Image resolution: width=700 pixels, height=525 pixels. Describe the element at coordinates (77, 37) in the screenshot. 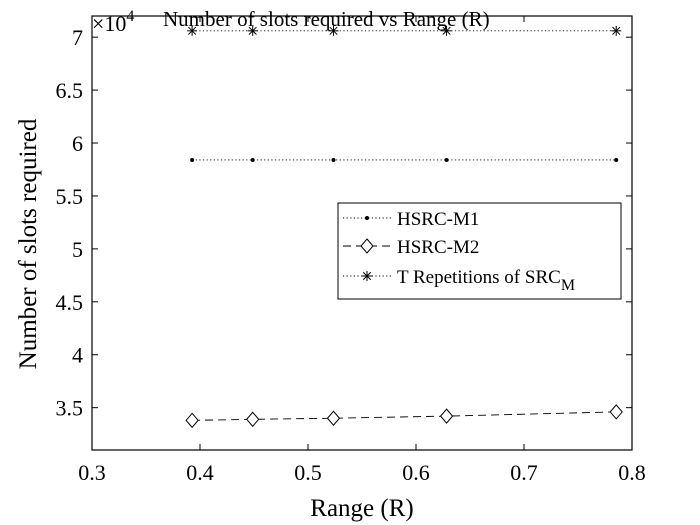

I see `y-tick-label: 7` at that location.